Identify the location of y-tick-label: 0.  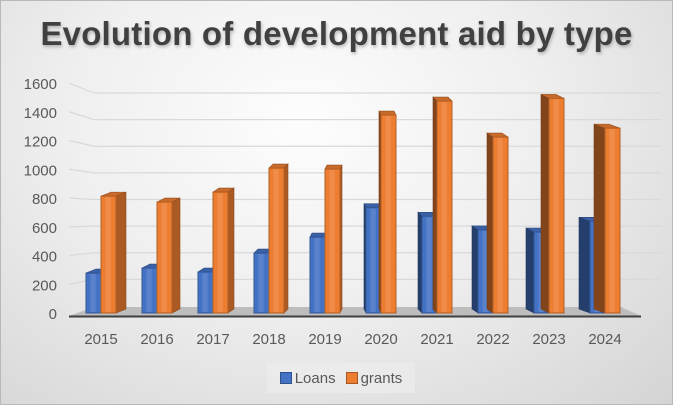
(53, 314).